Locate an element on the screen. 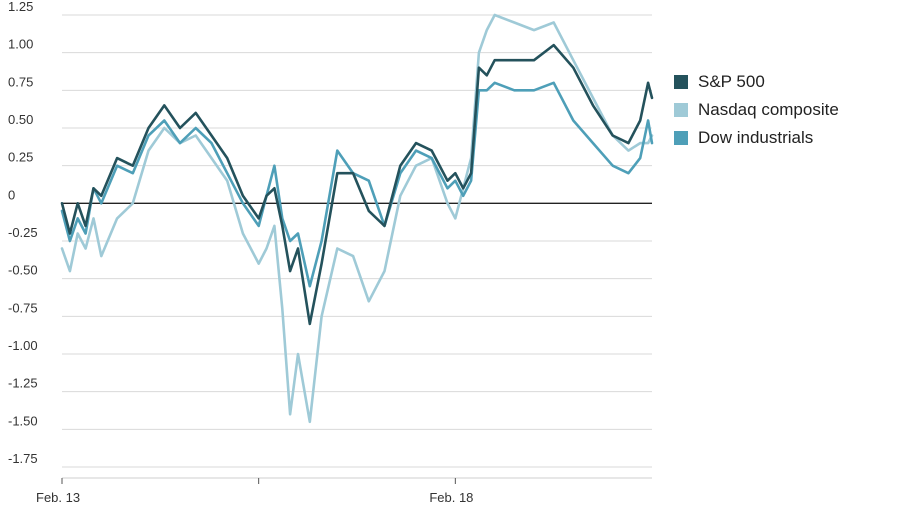 This screenshot has height=510, width=900. x-axis: Feb. 13 Feb. 18 is located at coordinates (344, 491).